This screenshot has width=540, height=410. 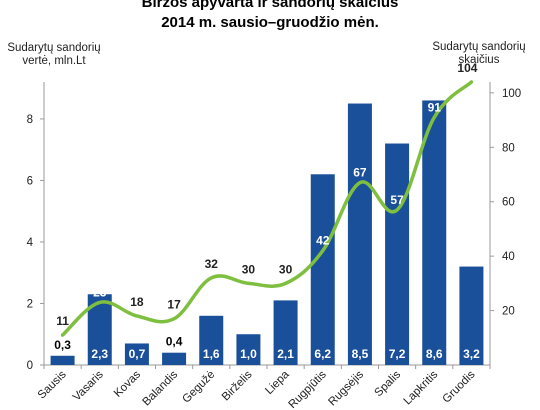 I want to click on left-tick-label: 2, so click(x=30, y=304).